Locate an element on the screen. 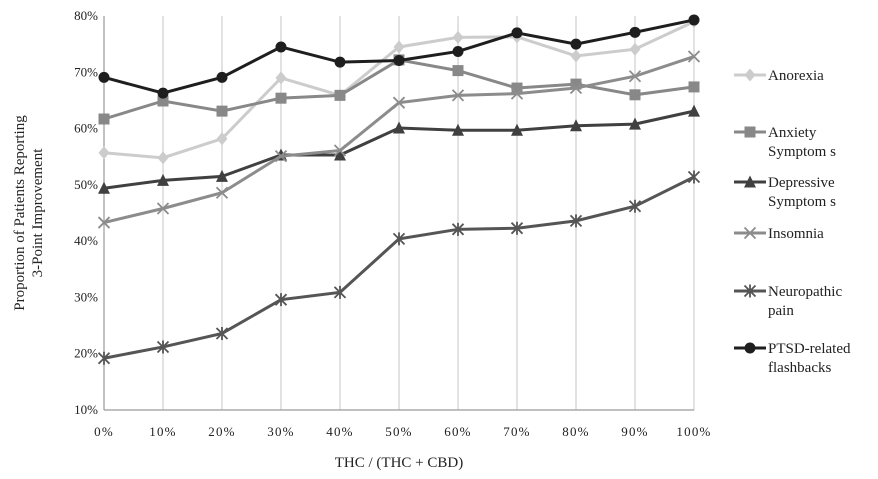  y-tick-label: 30% is located at coordinates (86, 296).